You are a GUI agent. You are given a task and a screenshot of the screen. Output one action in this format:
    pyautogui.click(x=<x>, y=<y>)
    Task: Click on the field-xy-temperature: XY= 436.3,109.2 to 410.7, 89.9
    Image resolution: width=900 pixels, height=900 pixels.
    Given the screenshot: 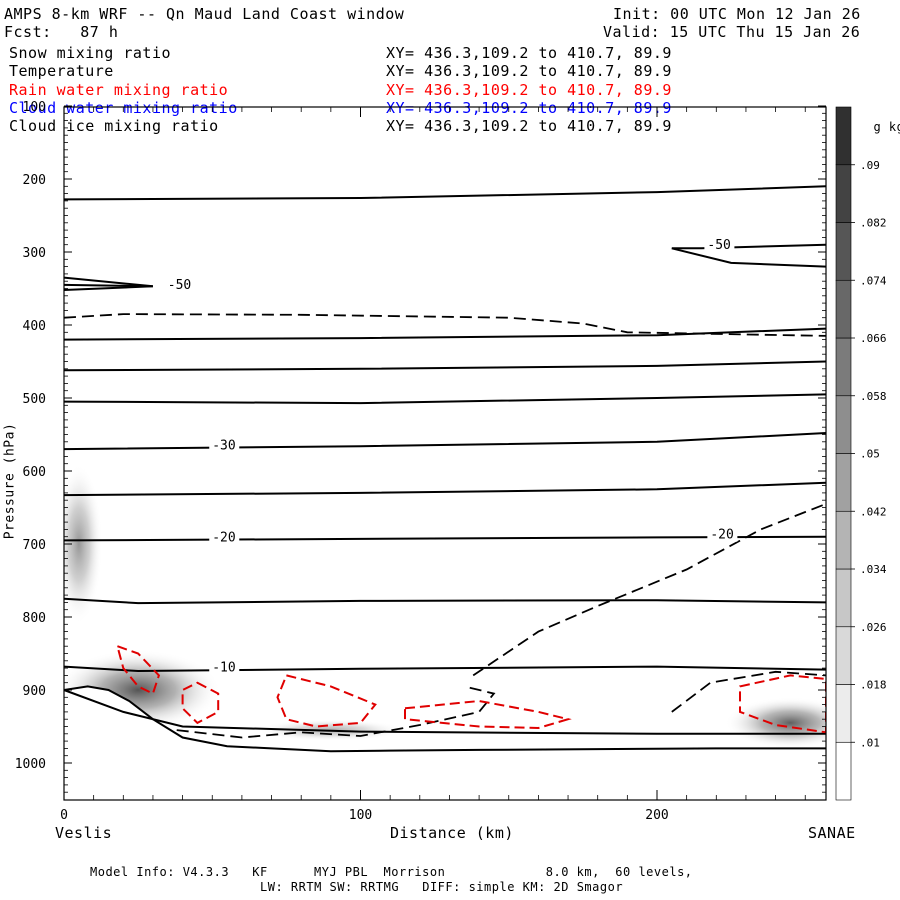 What is the action you would take?
    pyautogui.click(x=529, y=71)
    